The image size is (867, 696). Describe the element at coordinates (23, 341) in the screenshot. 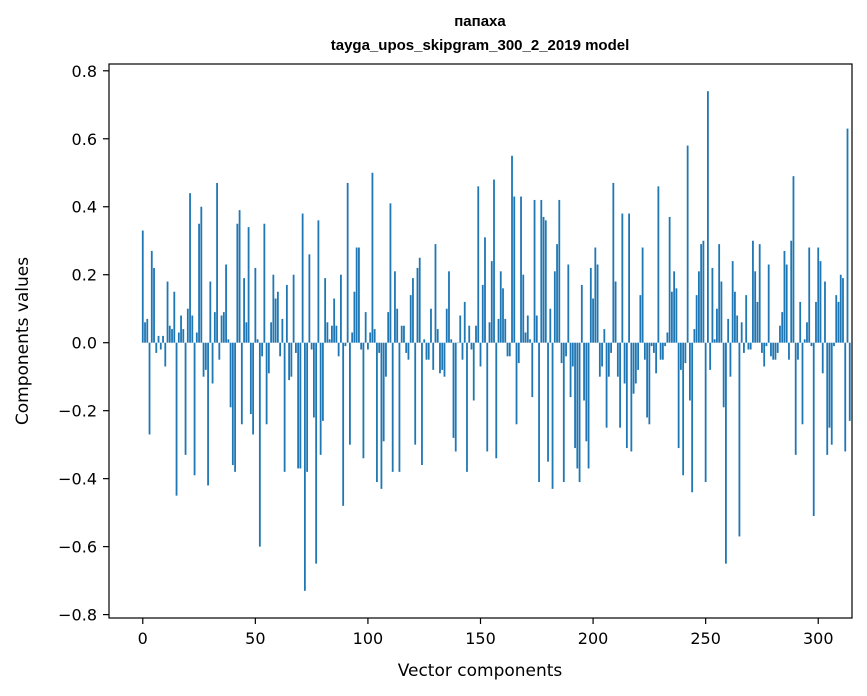

I see `y-axis-label: Components values` at that location.